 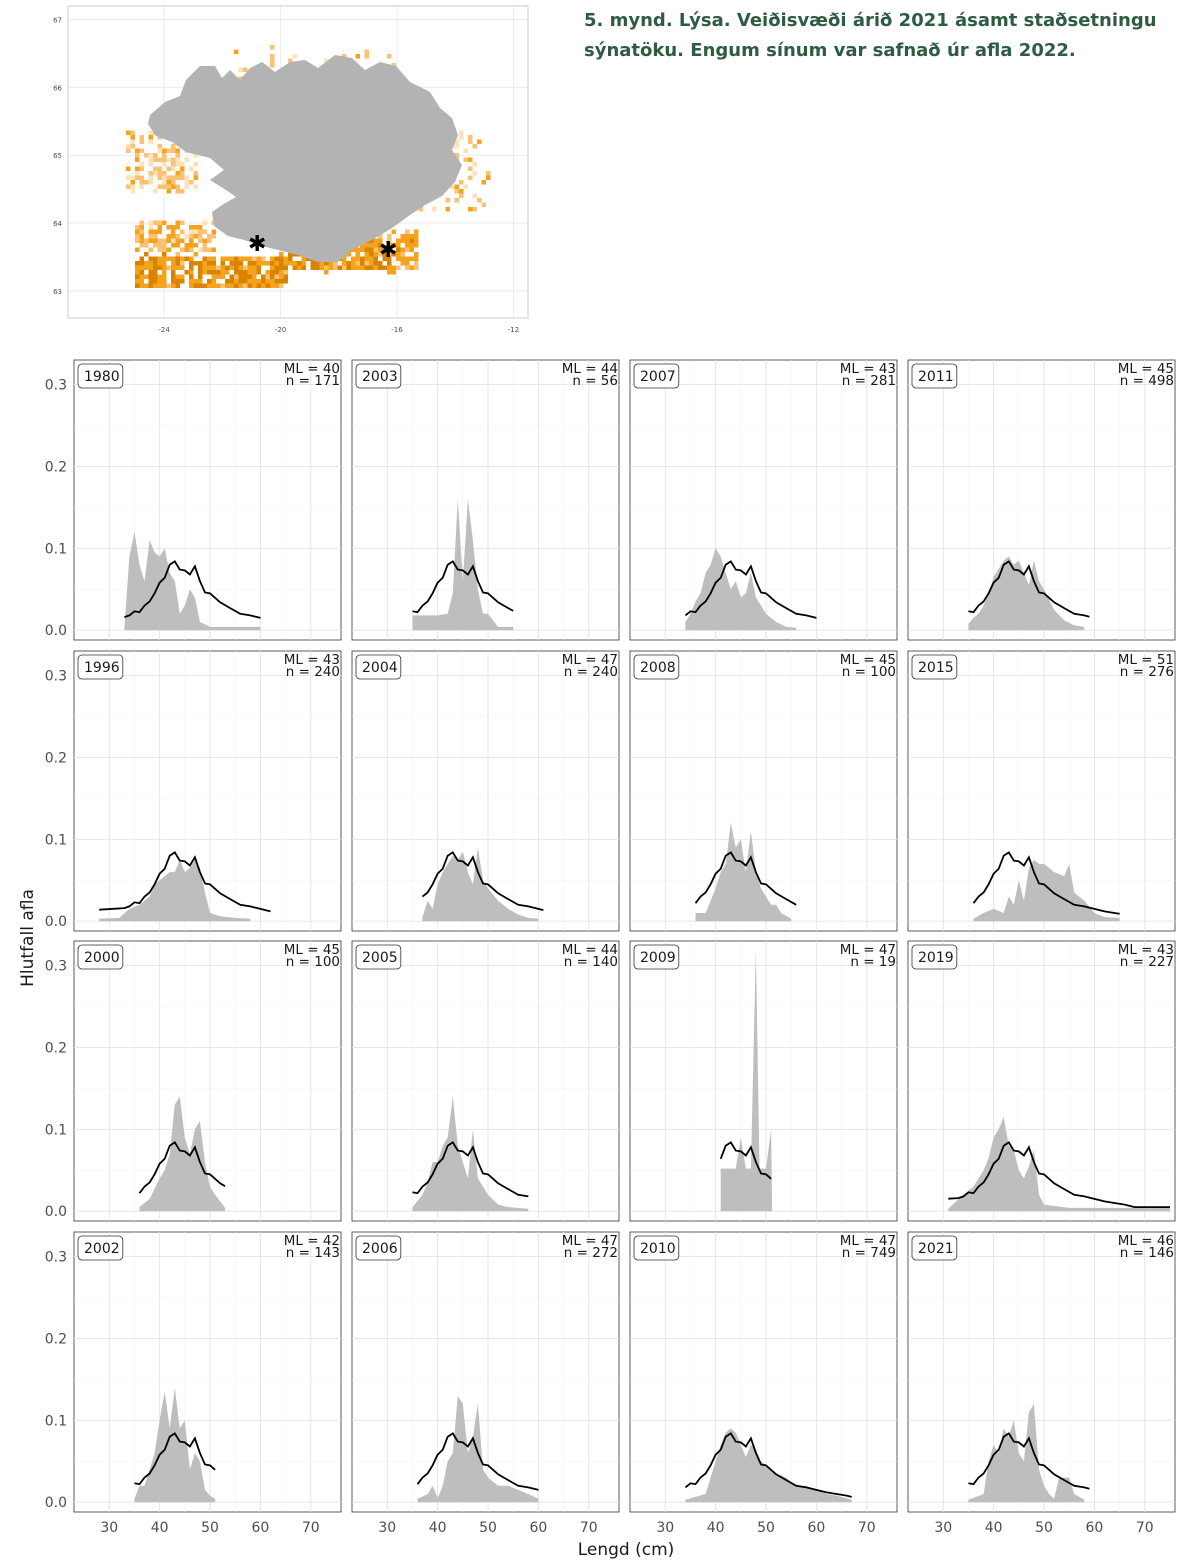 What do you see at coordinates (380, 958) in the screenshot?
I see `year-label: 2005` at bounding box center [380, 958].